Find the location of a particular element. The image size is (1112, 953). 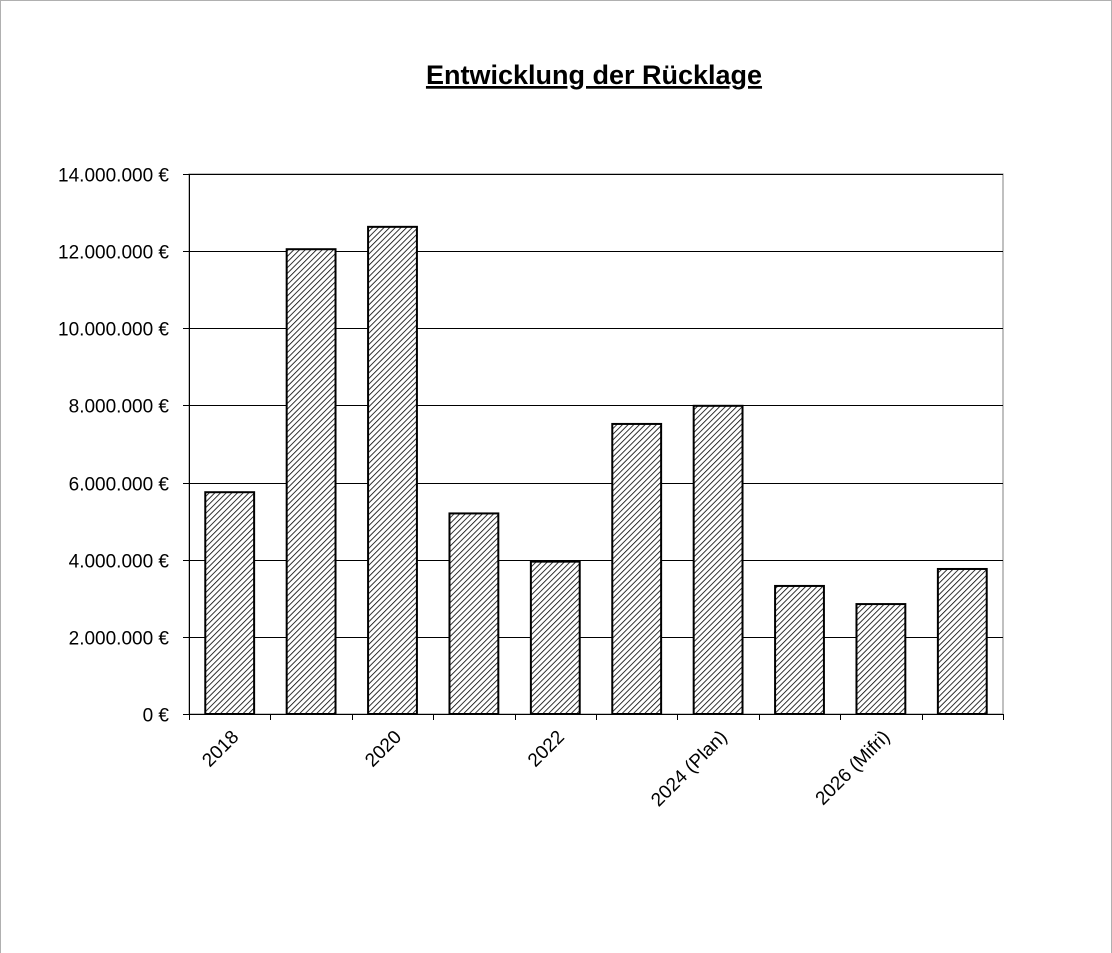

bar-2020 is located at coordinates (392, 470).